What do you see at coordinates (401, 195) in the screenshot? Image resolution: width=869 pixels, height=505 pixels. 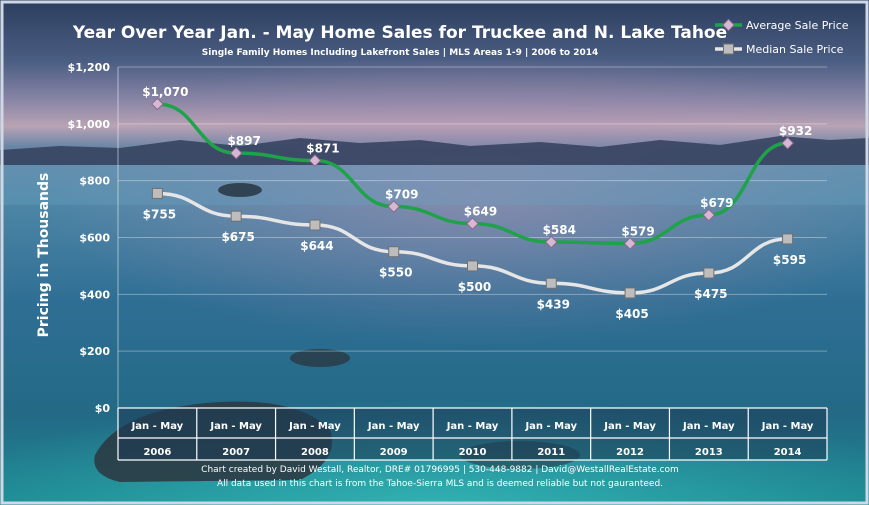 I see `data-label: $709` at bounding box center [401, 195].